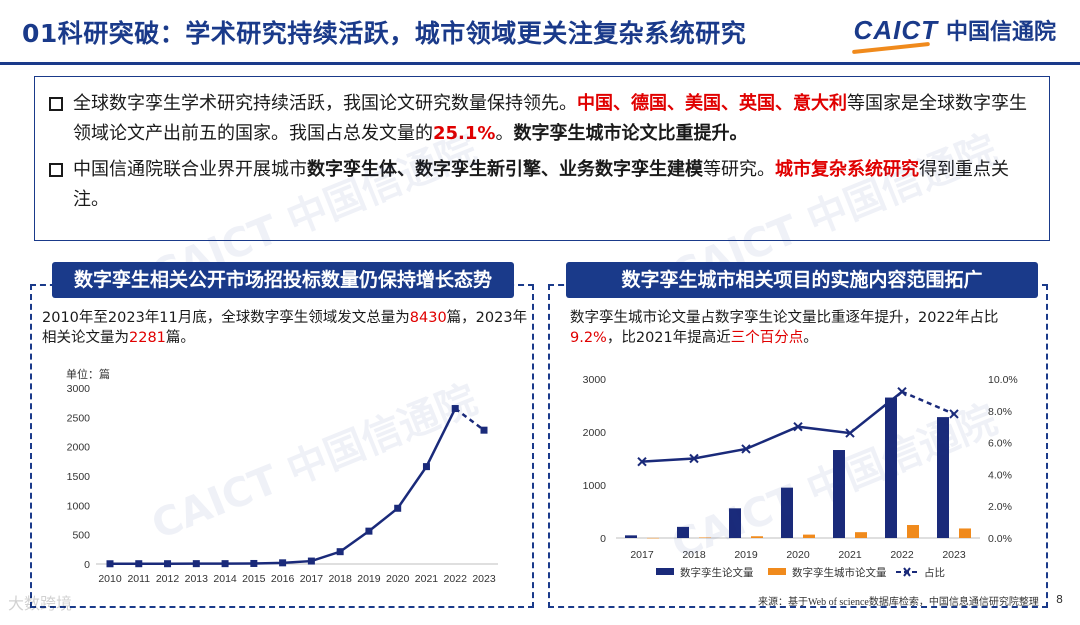 Image resolution: width=1080 pixels, height=625 pixels. Describe the element at coordinates (283, 579) in the screenshot. I see `x-tick-label: 2016` at that location.